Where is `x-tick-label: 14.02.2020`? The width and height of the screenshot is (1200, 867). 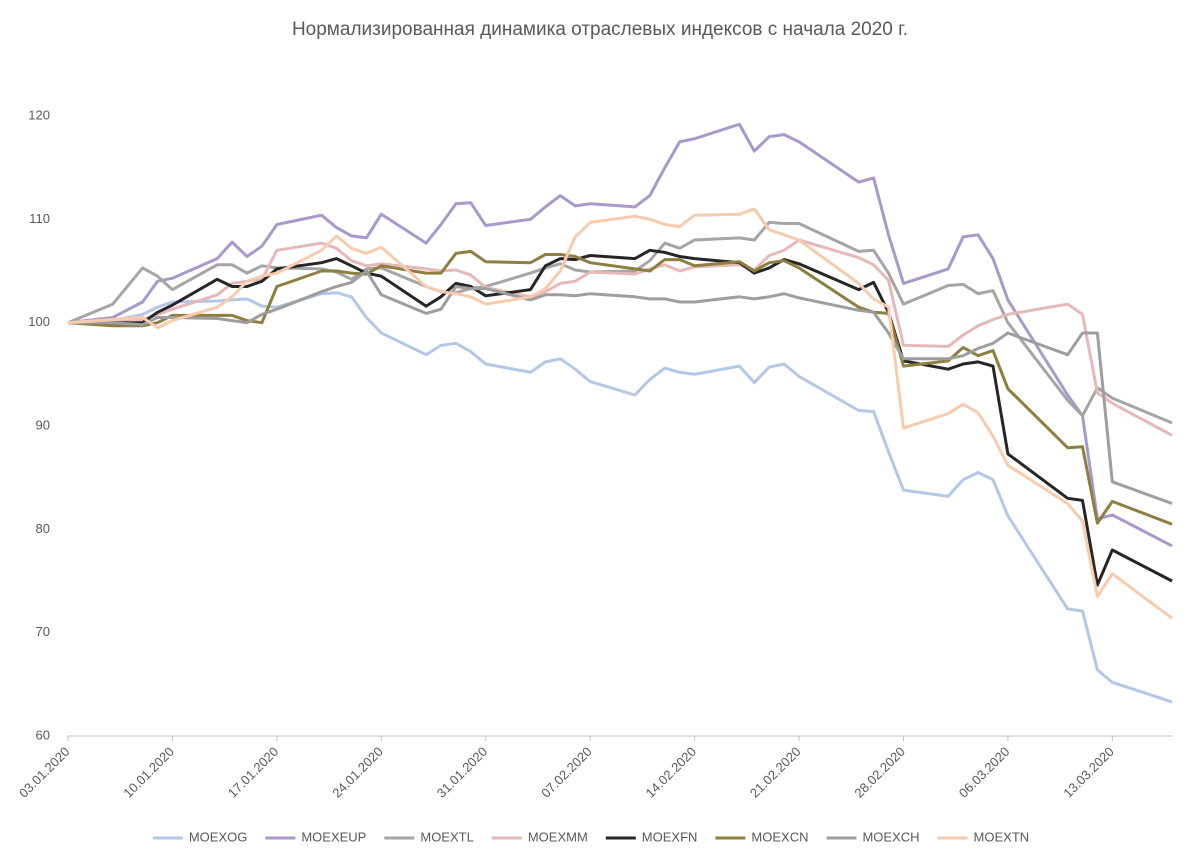
x-tick-label: 14.02.2020 is located at coordinates (671, 772).